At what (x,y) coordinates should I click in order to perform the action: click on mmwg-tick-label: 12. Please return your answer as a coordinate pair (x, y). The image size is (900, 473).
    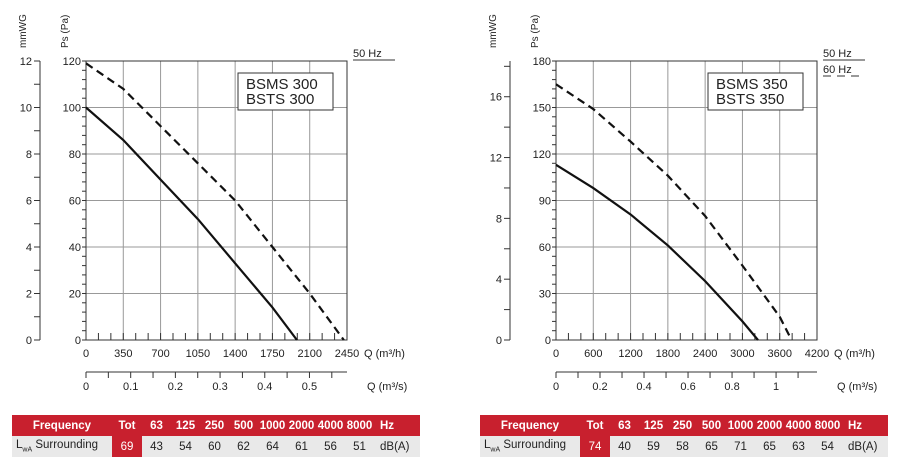
    Looking at the image, I should click on (496, 159).